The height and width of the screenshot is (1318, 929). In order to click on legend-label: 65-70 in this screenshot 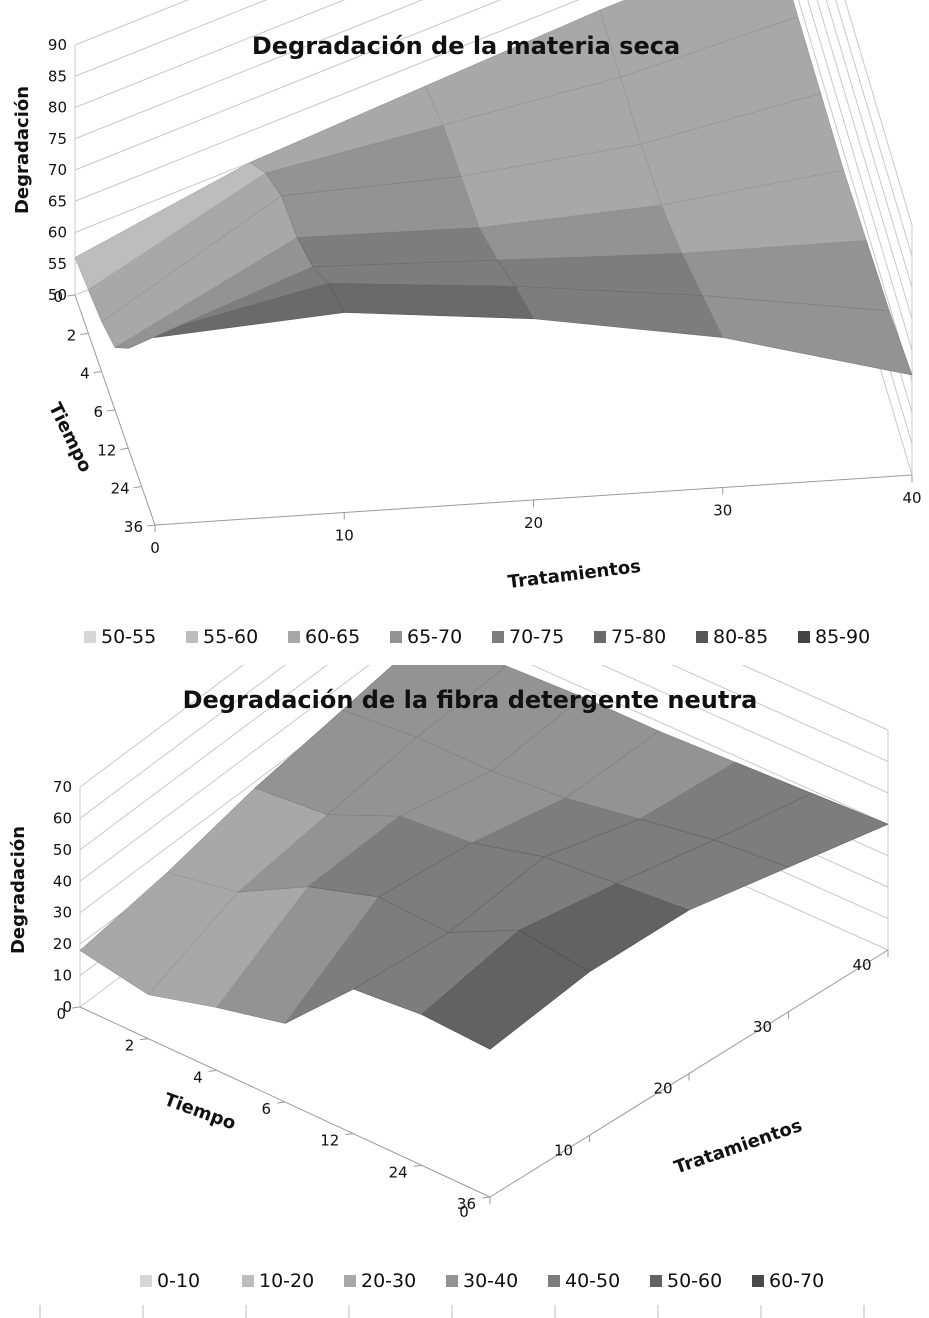, I will do `click(434, 637)`.